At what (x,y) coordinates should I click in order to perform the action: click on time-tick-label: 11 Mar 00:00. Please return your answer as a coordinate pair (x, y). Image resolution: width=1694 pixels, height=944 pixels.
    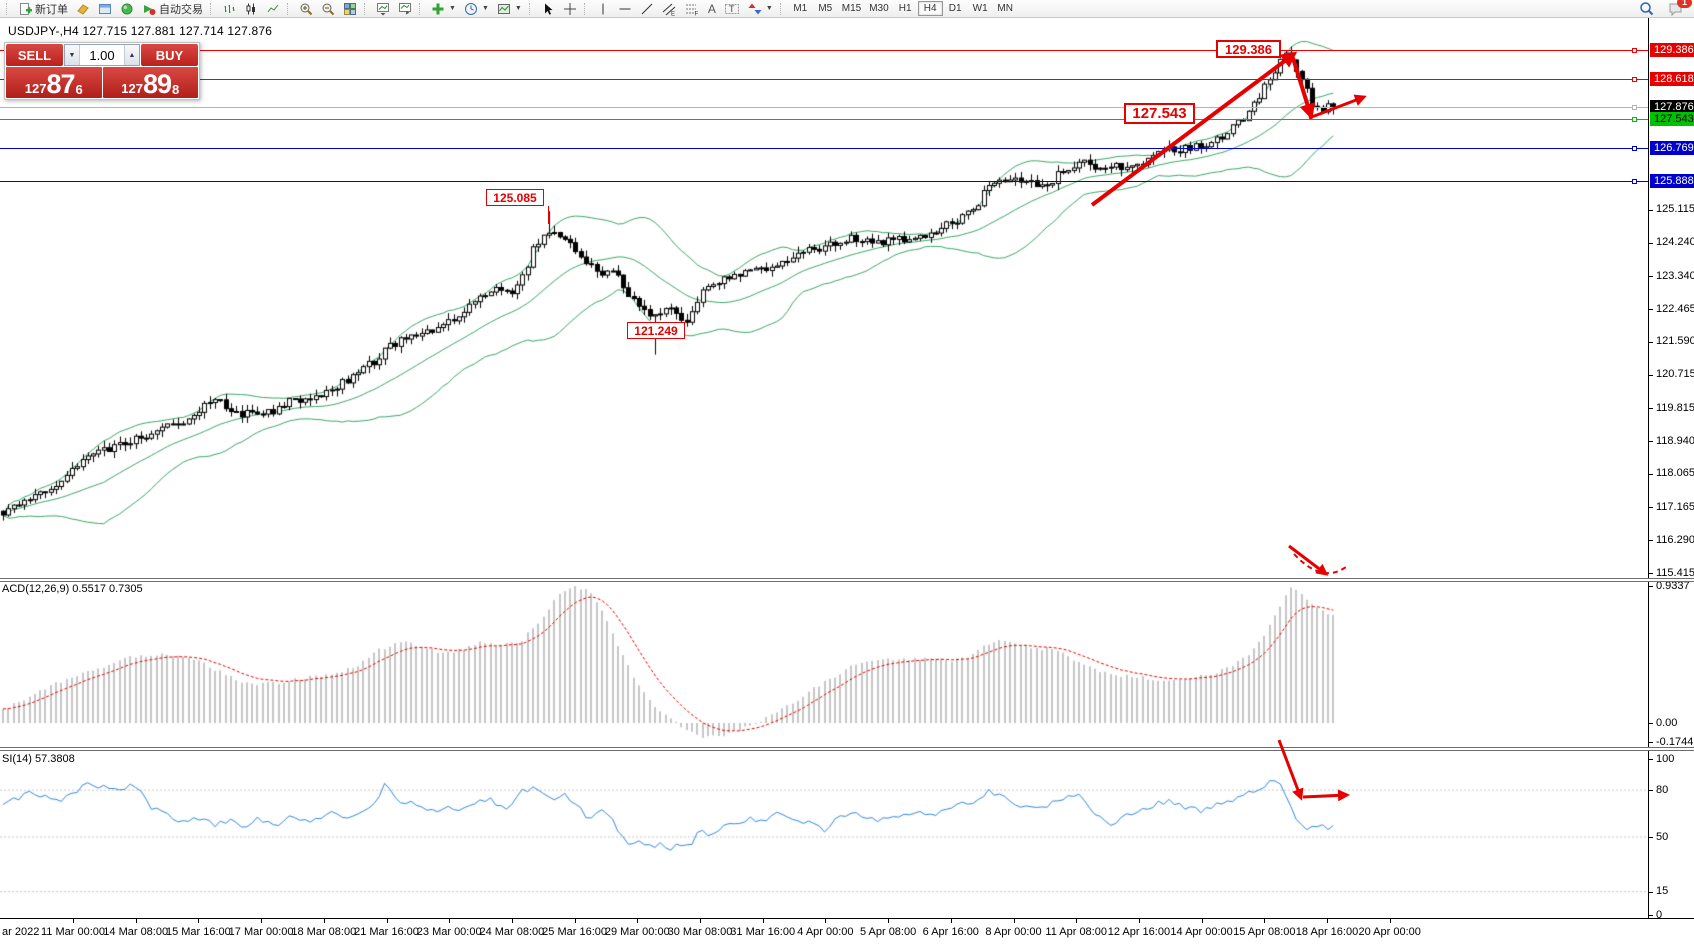
    Looking at the image, I should click on (73, 932).